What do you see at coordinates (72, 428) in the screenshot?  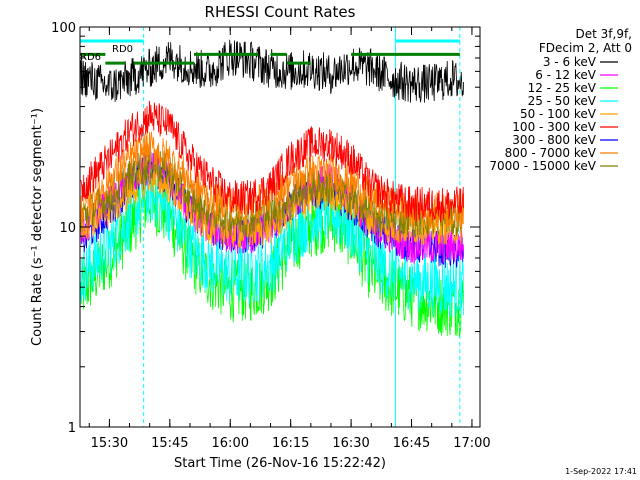 I see `y-tick-label-0: 1` at bounding box center [72, 428].